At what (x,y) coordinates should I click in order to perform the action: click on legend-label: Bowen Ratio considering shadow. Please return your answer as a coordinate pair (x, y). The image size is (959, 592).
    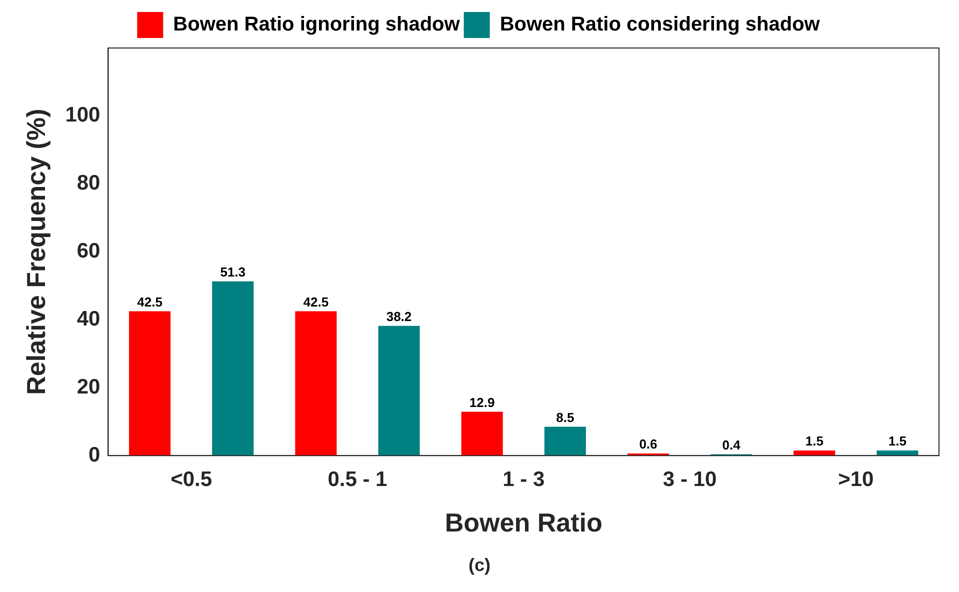
    Looking at the image, I should click on (660, 25).